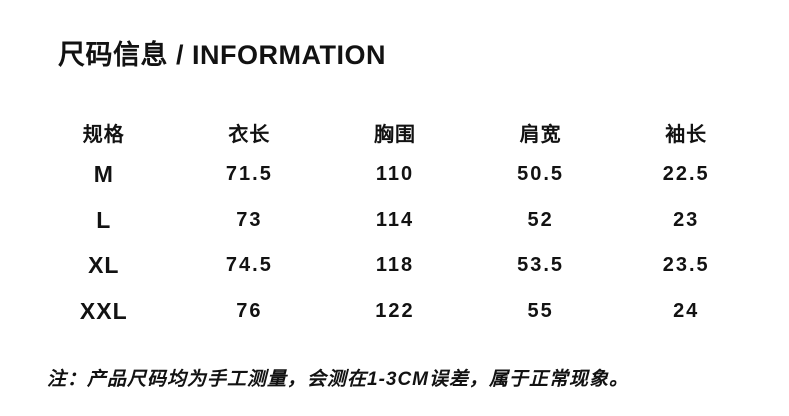  I want to click on size-label: L, so click(104, 219).